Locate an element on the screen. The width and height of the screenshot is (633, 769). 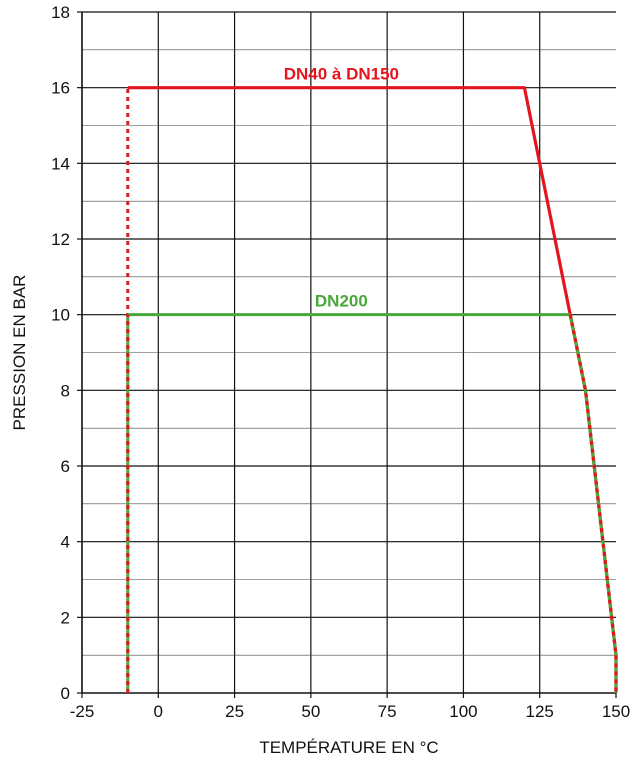
y-tick-label: 10 is located at coordinates (60, 315).